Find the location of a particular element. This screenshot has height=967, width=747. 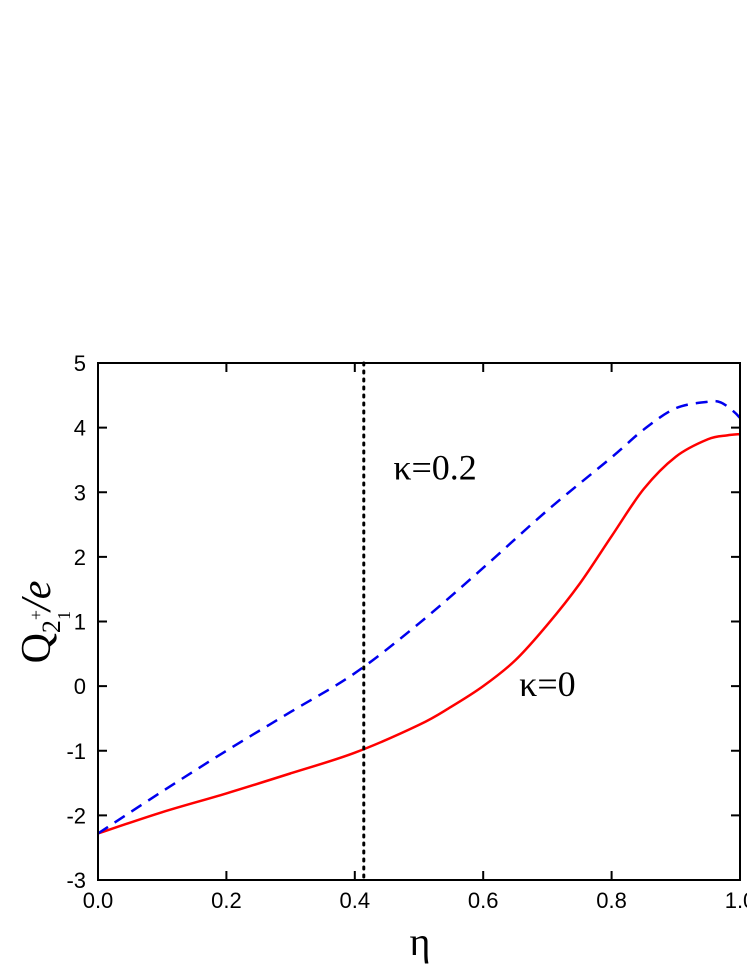

y-axis-title-suffix: /e is located at coordinates (37, 597).